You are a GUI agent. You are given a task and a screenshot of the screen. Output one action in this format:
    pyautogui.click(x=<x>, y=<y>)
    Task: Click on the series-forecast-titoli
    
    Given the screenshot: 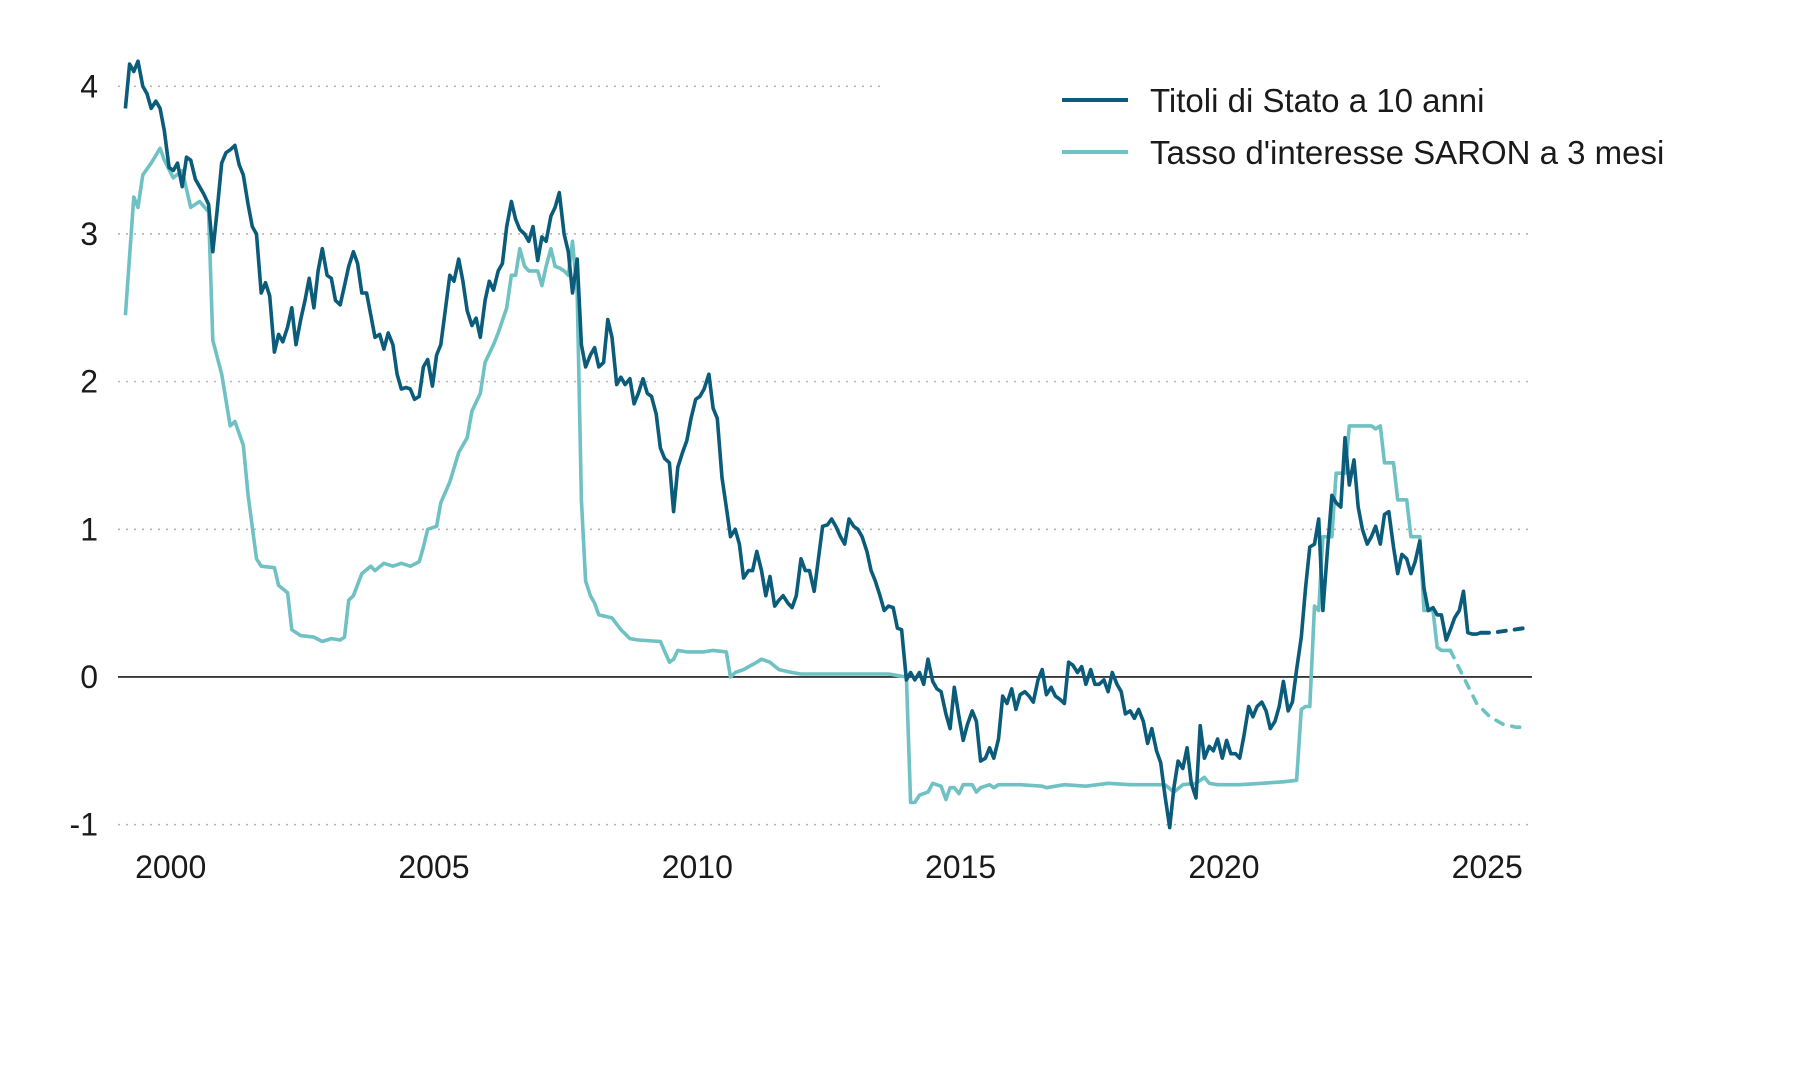 What is the action you would take?
    pyautogui.click(x=1502, y=630)
    